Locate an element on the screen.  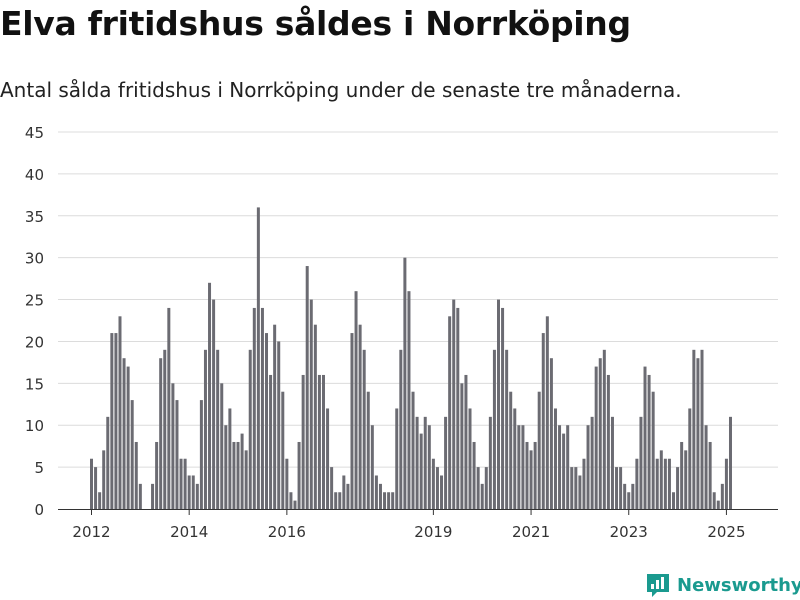
y-tick-label: 5 is located at coordinates (39, 468).